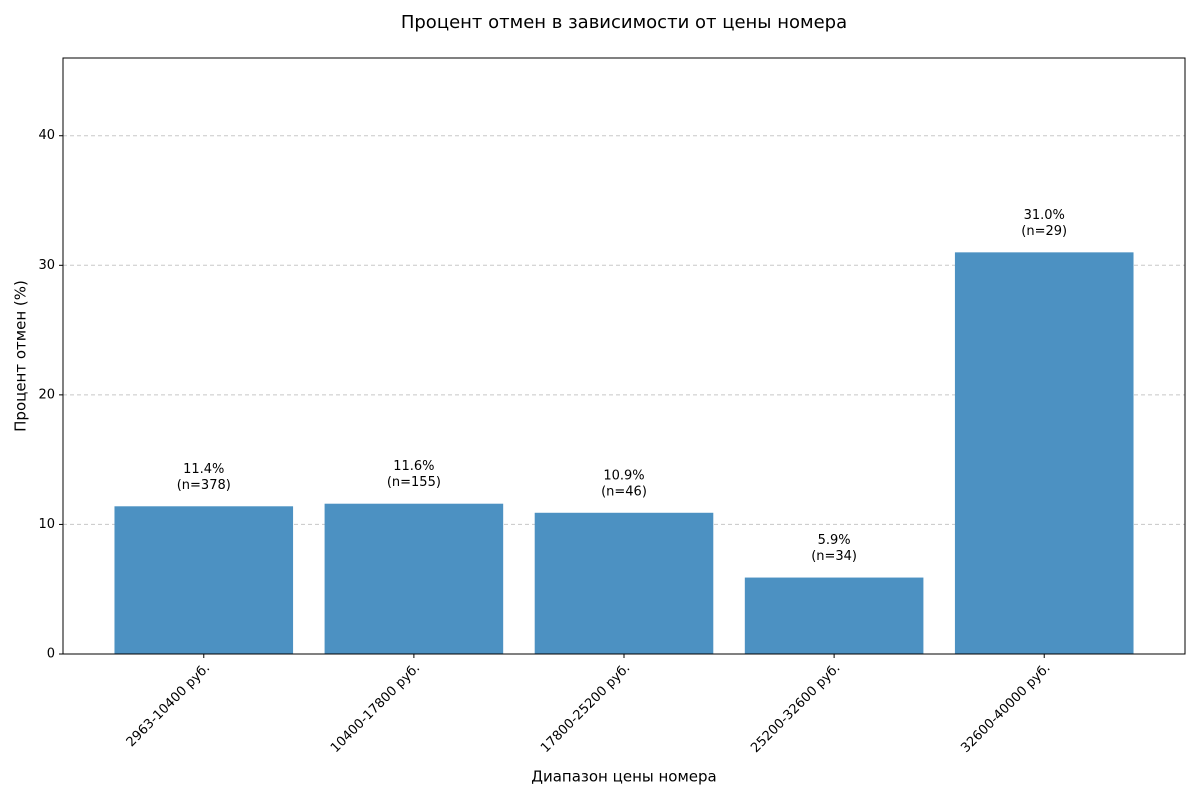 The image size is (1200, 800). What do you see at coordinates (624, 491) in the screenshot?
I see `count-label: (n=46)` at bounding box center [624, 491].